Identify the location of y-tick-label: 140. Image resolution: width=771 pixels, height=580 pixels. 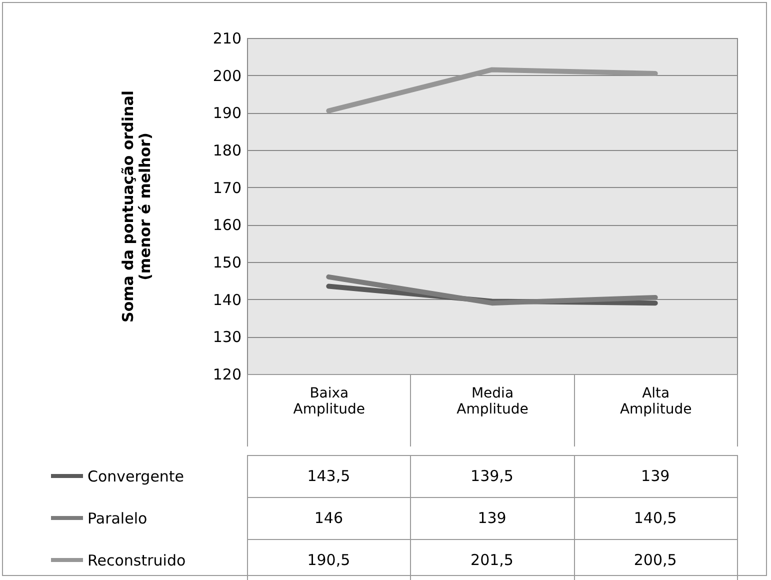
(227, 299).